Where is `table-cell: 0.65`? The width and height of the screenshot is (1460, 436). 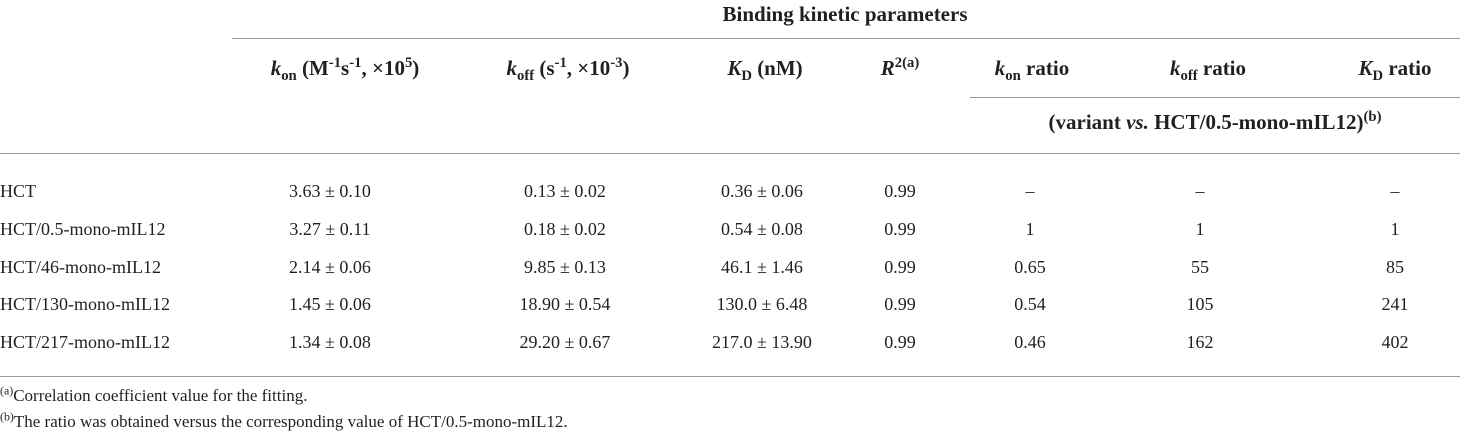 table-cell: 0.65 is located at coordinates (1030, 267).